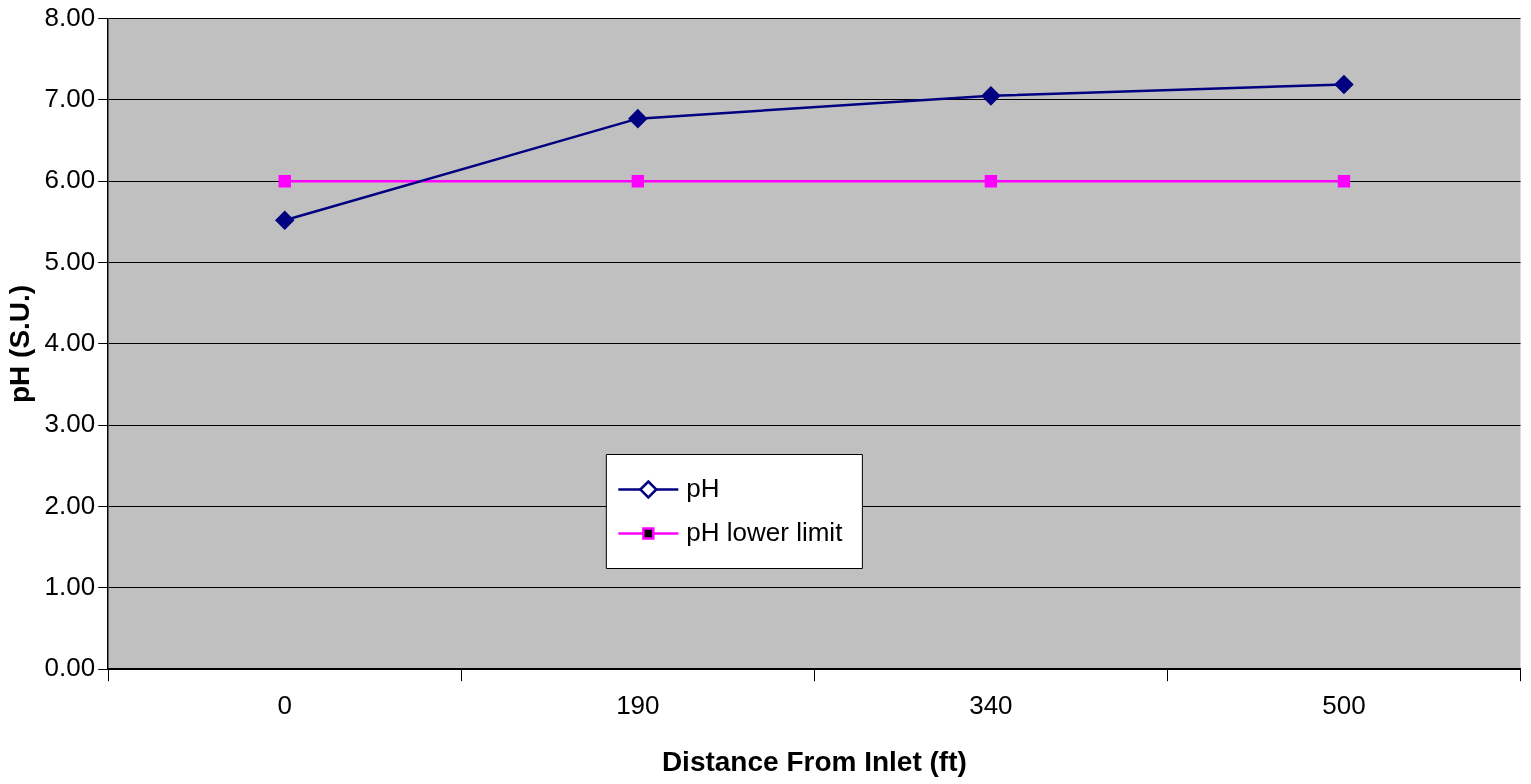 This screenshot has width=1531, height=784. I want to click on y-tick-label: 6.00, so click(70, 179).